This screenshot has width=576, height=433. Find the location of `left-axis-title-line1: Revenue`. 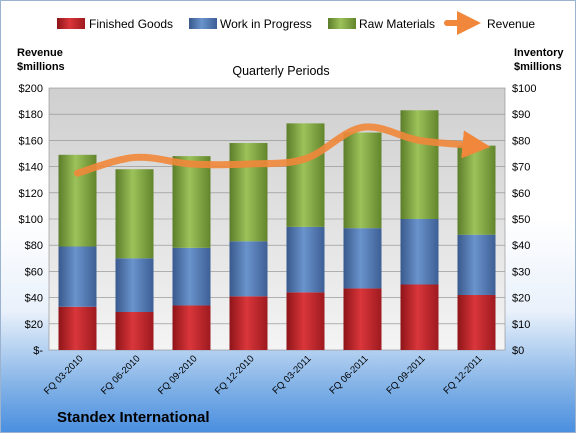

left-axis-title-line1: Revenue is located at coordinates (40, 53).